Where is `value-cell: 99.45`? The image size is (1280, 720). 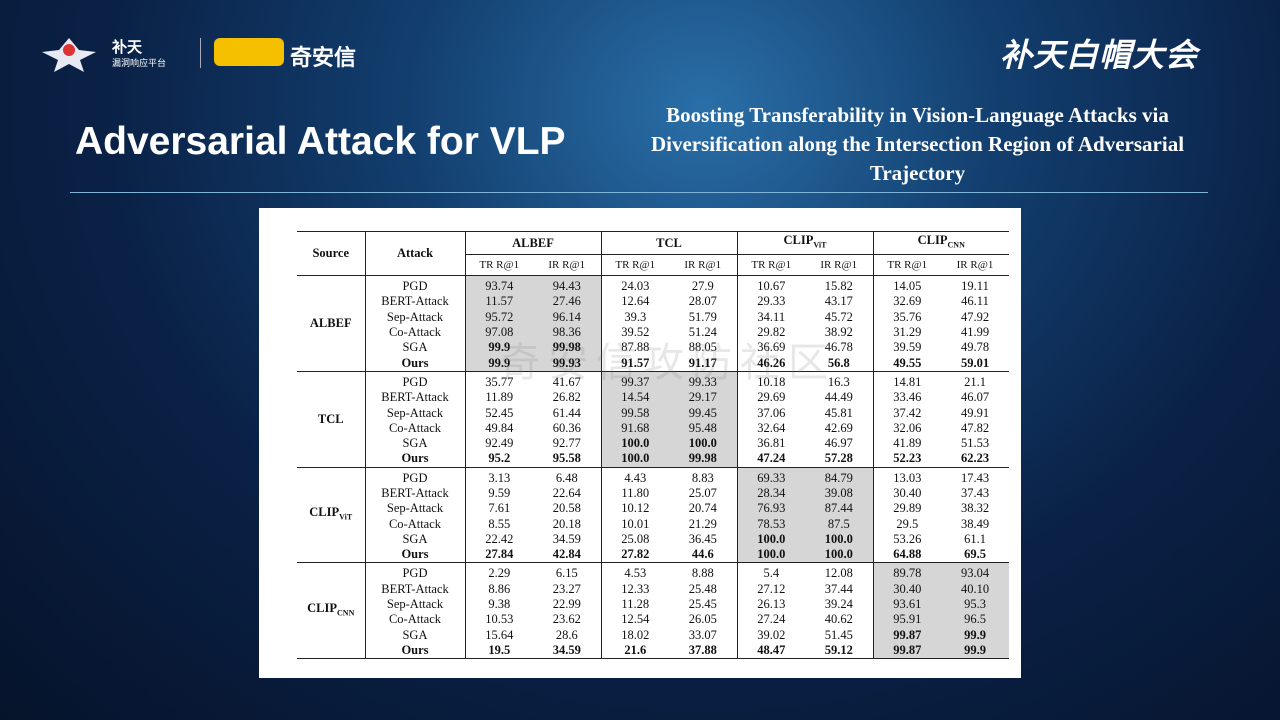
value-cell: 99.45 is located at coordinates (703, 413).